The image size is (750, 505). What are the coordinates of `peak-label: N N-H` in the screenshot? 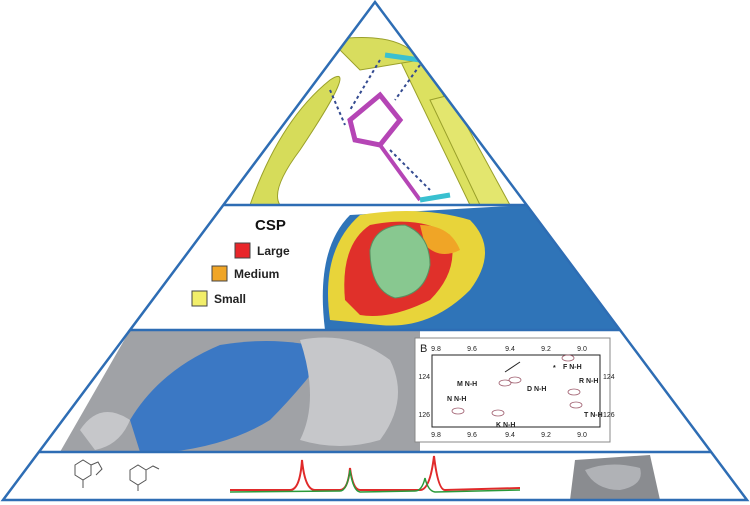 It's located at (456, 399).